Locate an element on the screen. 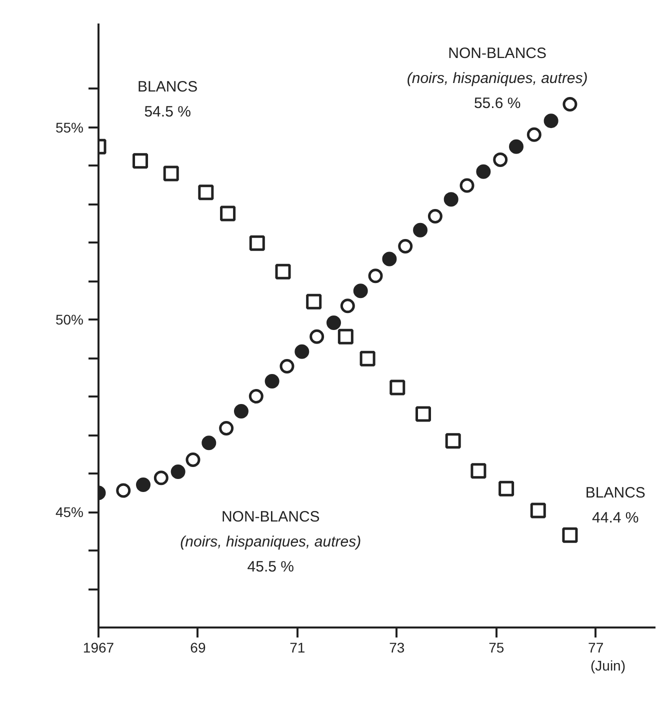 The image size is (665, 701). text: (Juin) is located at coordinates (608, 666).